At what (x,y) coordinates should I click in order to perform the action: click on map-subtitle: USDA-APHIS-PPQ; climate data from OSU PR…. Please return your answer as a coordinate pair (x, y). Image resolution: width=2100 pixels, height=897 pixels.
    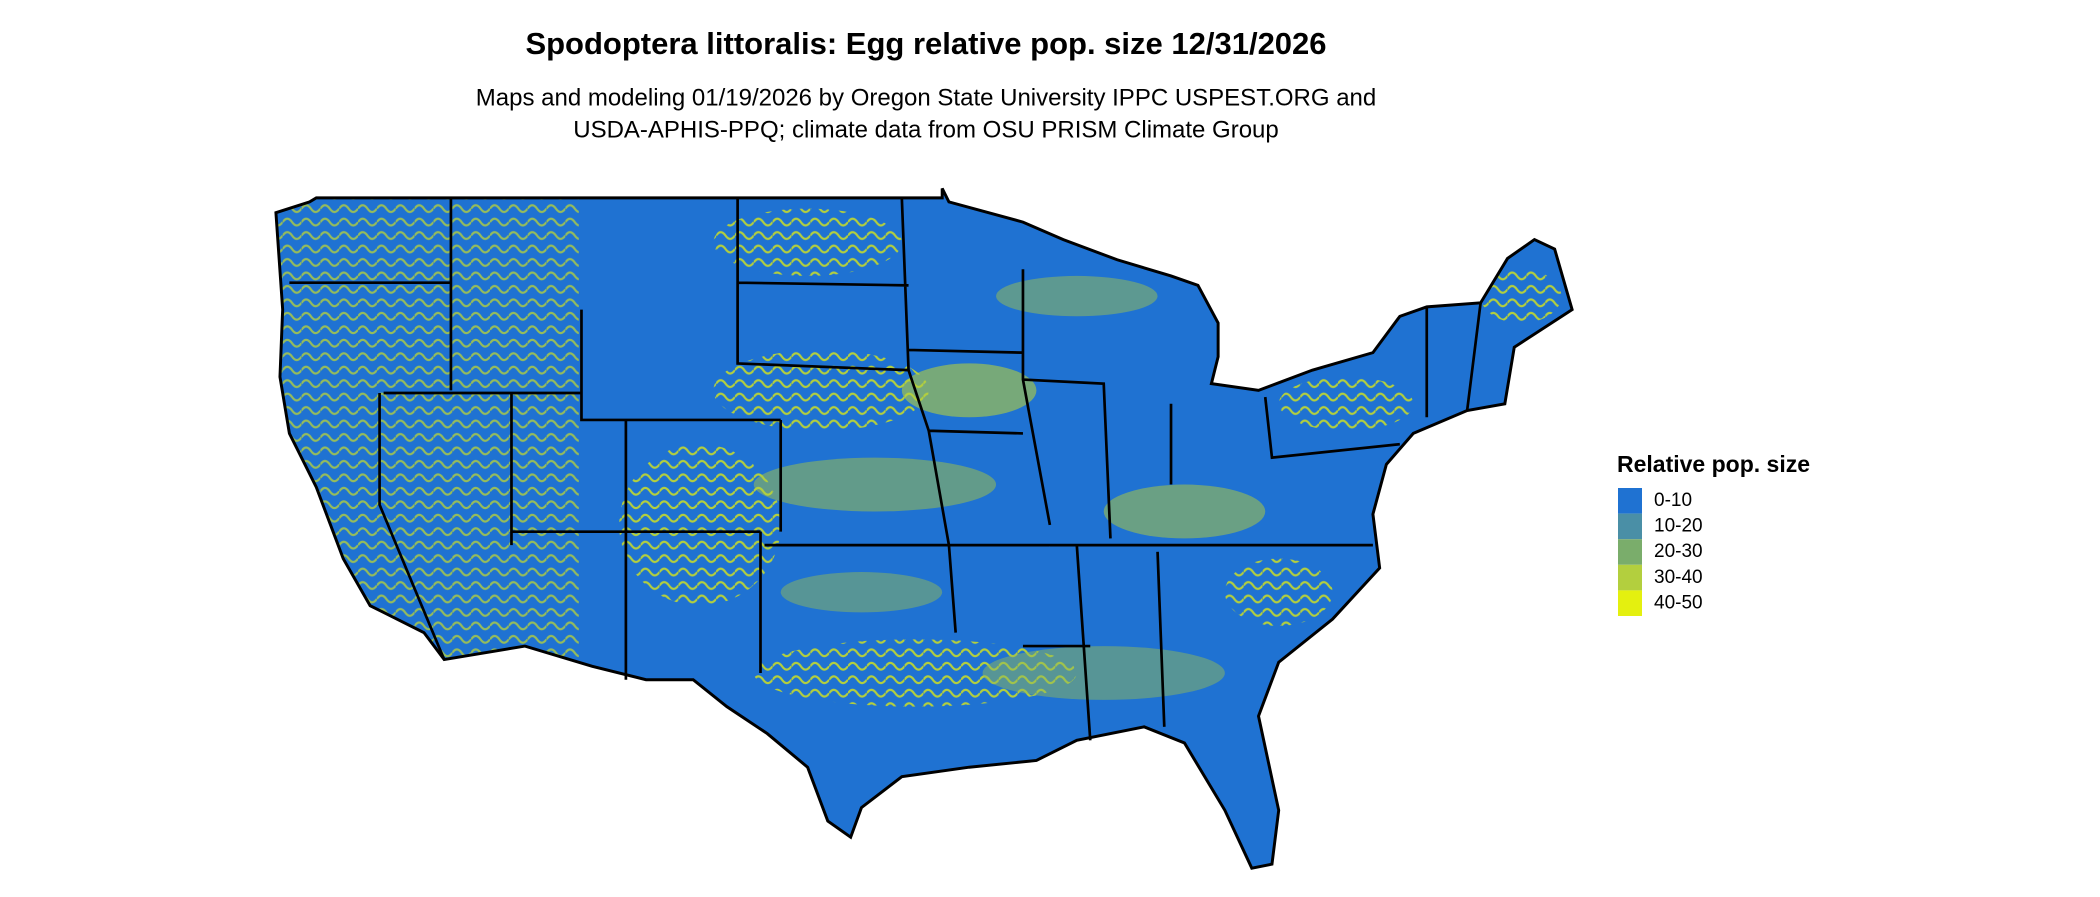
    Looking at the image, I should click on (926, 129).